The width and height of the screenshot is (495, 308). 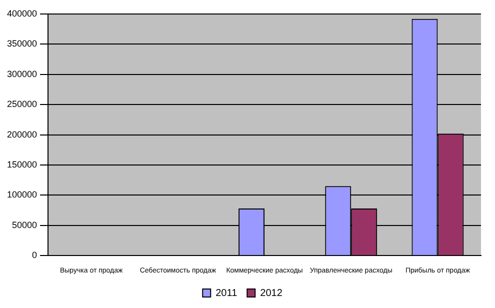 What do you see at coordinates (22, 104) in the screenshot?
I see `y-tick-label: 250000` at bounding box center [22, 104].